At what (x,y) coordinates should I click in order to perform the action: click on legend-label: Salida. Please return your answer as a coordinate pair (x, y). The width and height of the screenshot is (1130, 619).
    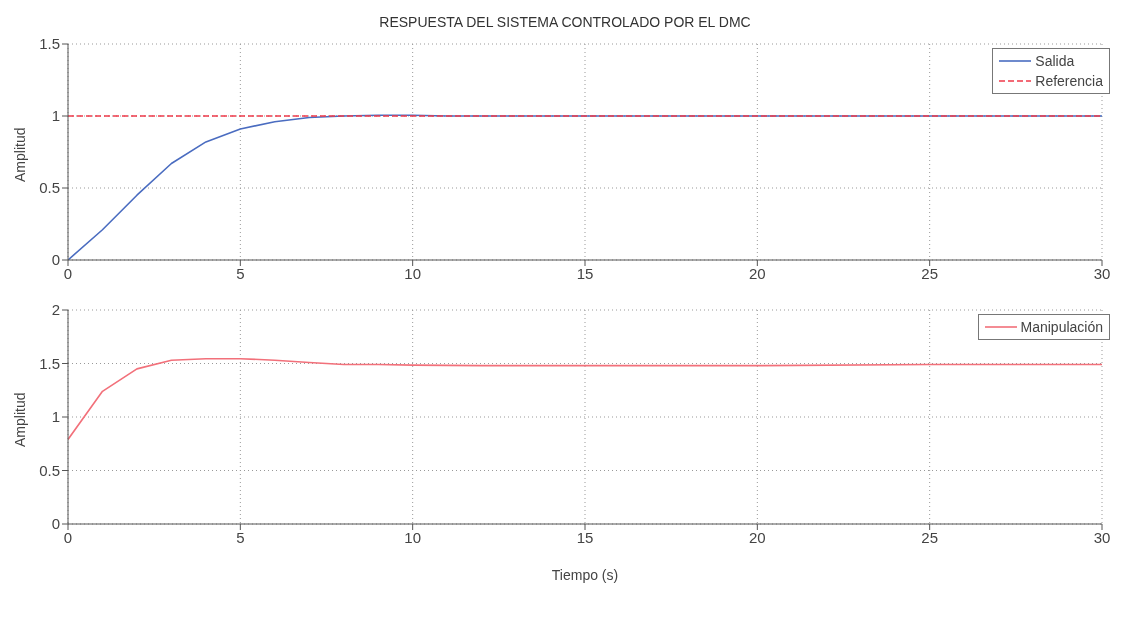
    Looking at the image, I should click on (1055, 61).